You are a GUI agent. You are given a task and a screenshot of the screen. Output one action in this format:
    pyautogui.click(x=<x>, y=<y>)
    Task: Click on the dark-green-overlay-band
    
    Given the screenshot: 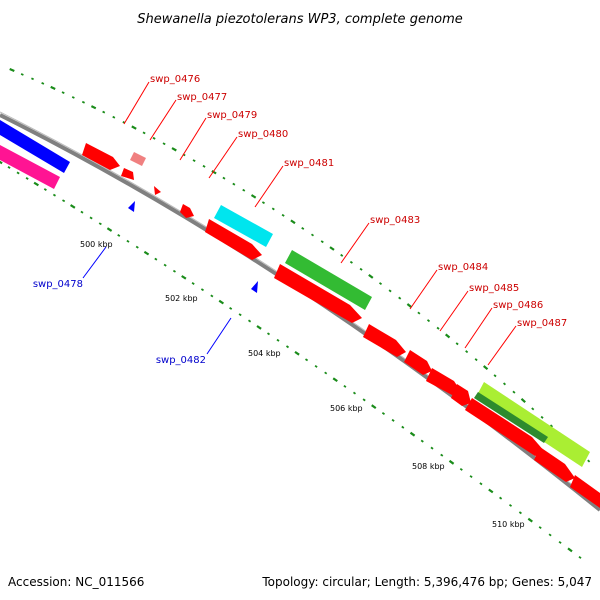 What is the action you would take?
    pyautogui.click(x=511, y=417)
    